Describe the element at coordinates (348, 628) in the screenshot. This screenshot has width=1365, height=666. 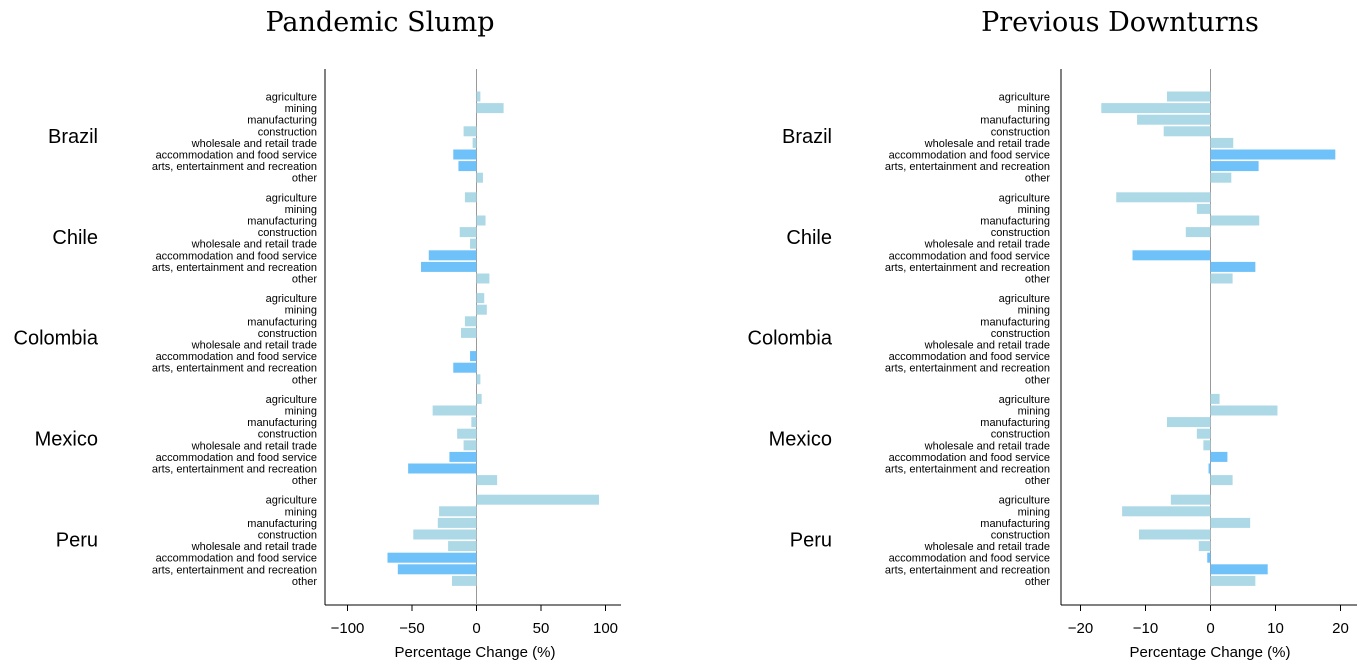
I see `x-tick-label: −100` at that location.